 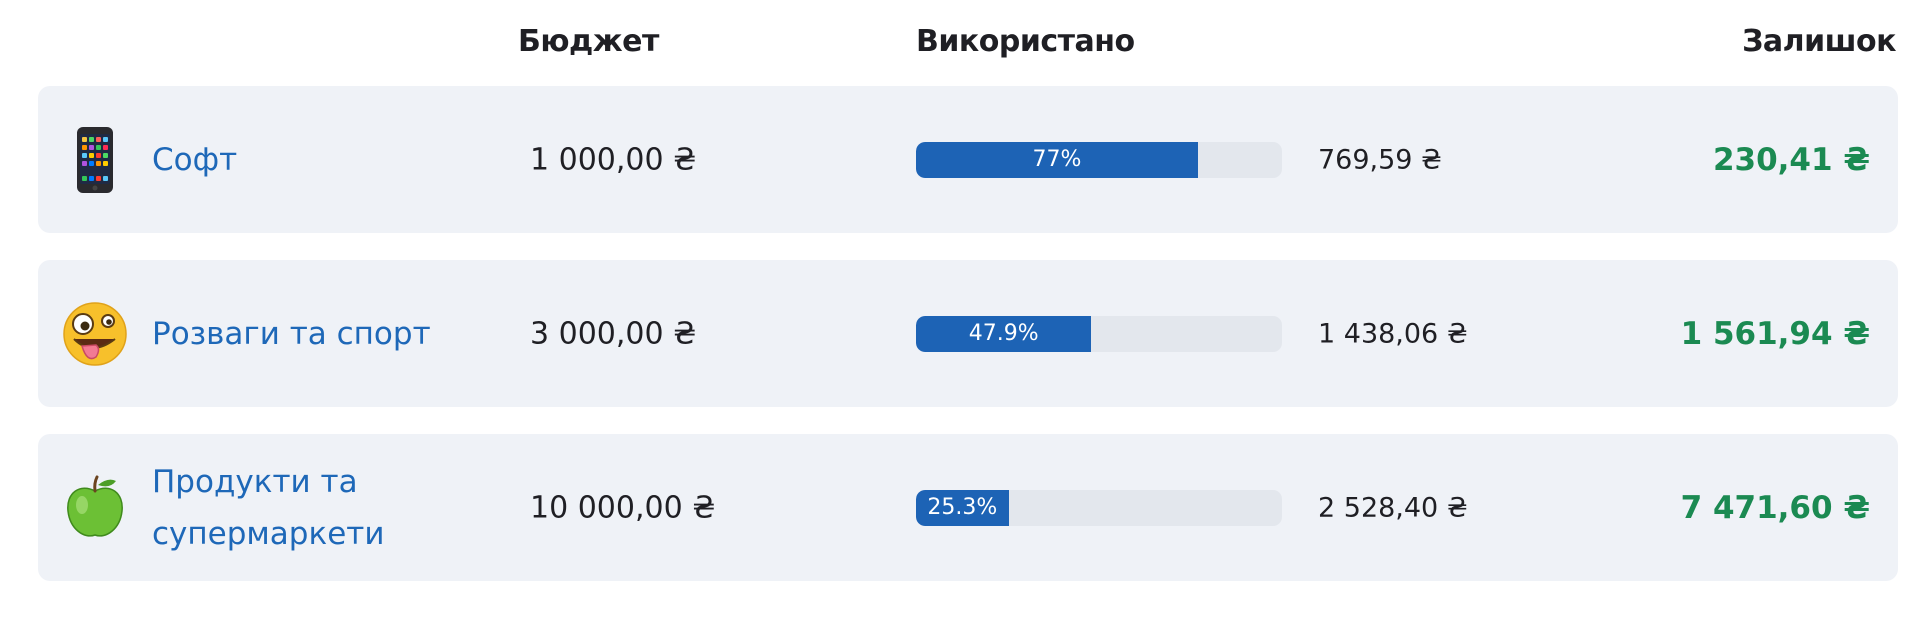 I want to click on remaining-value: 1 561,94 ₴, so click(x=1775, y=333).